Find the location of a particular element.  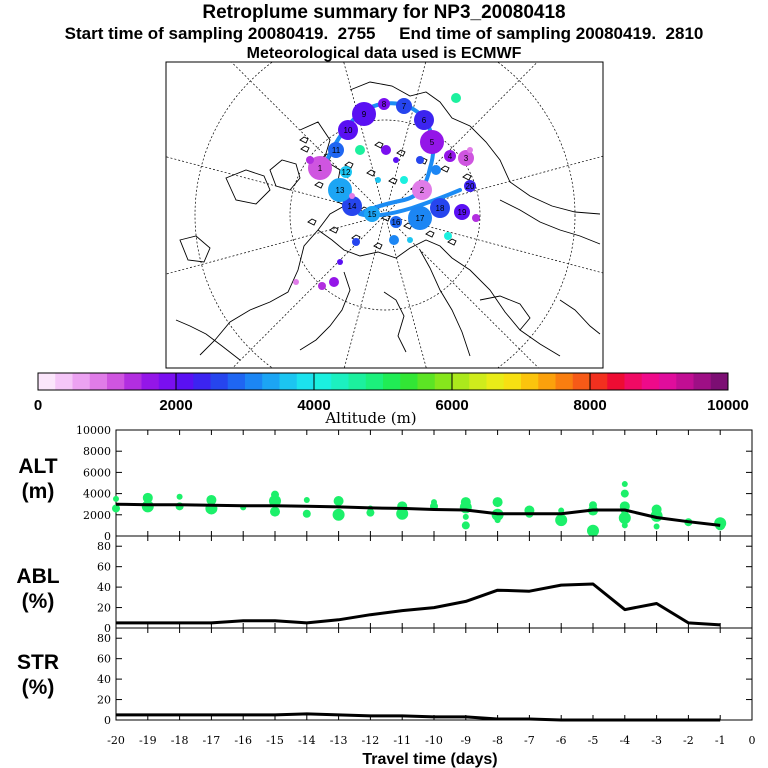

series-line-str is located at coordinates (418, 717).